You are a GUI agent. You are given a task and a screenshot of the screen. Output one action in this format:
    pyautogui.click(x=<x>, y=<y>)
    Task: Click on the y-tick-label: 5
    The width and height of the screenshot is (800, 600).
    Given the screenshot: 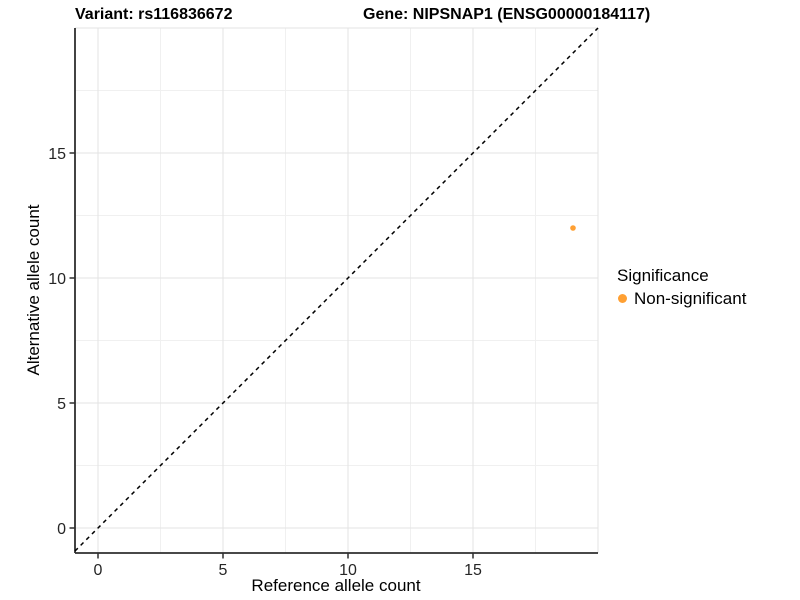 What is the action you would take?
    pyautogui.click(x=61, y=404)
    